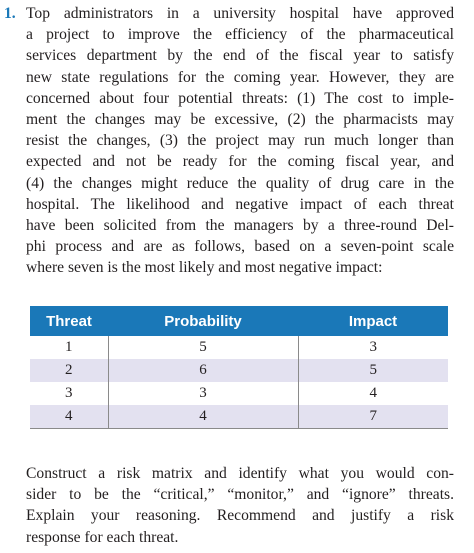 Image resolution: width=474 pixels, height=553 pixels. What do you see at coordinates (69, 370) in the screenshot?
I see `cell-threat: 2` at bounding box center [69, 370].